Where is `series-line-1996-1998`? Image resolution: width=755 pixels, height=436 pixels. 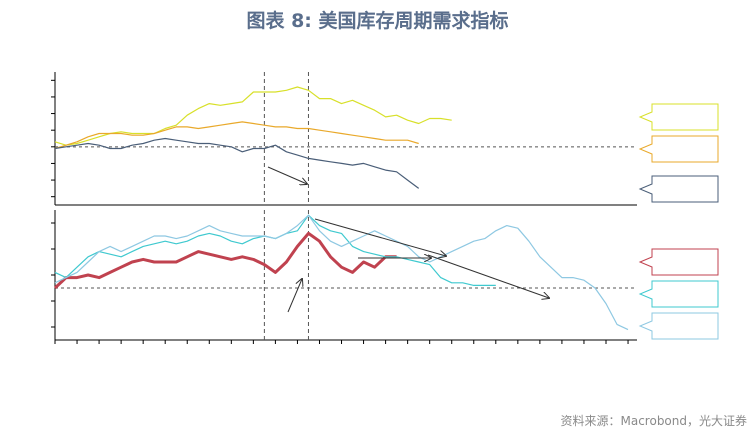
series-line-1996-1998 is located at coordinates (236, 135).